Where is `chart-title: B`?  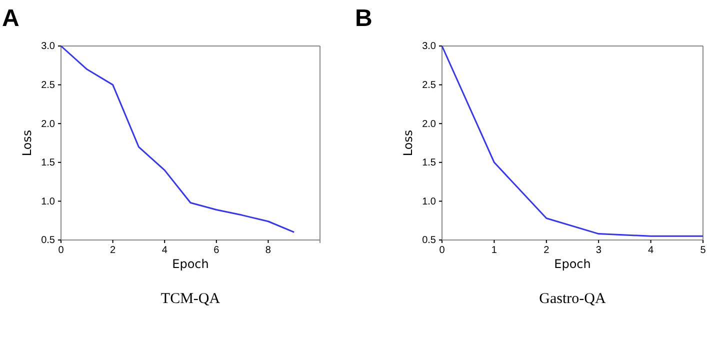
chart-title: B is located at coordinates (363, 18).